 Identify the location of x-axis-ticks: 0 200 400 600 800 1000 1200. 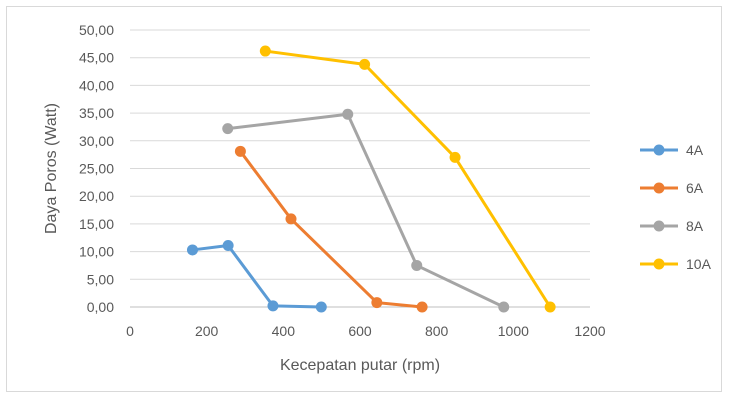
(366, 331).